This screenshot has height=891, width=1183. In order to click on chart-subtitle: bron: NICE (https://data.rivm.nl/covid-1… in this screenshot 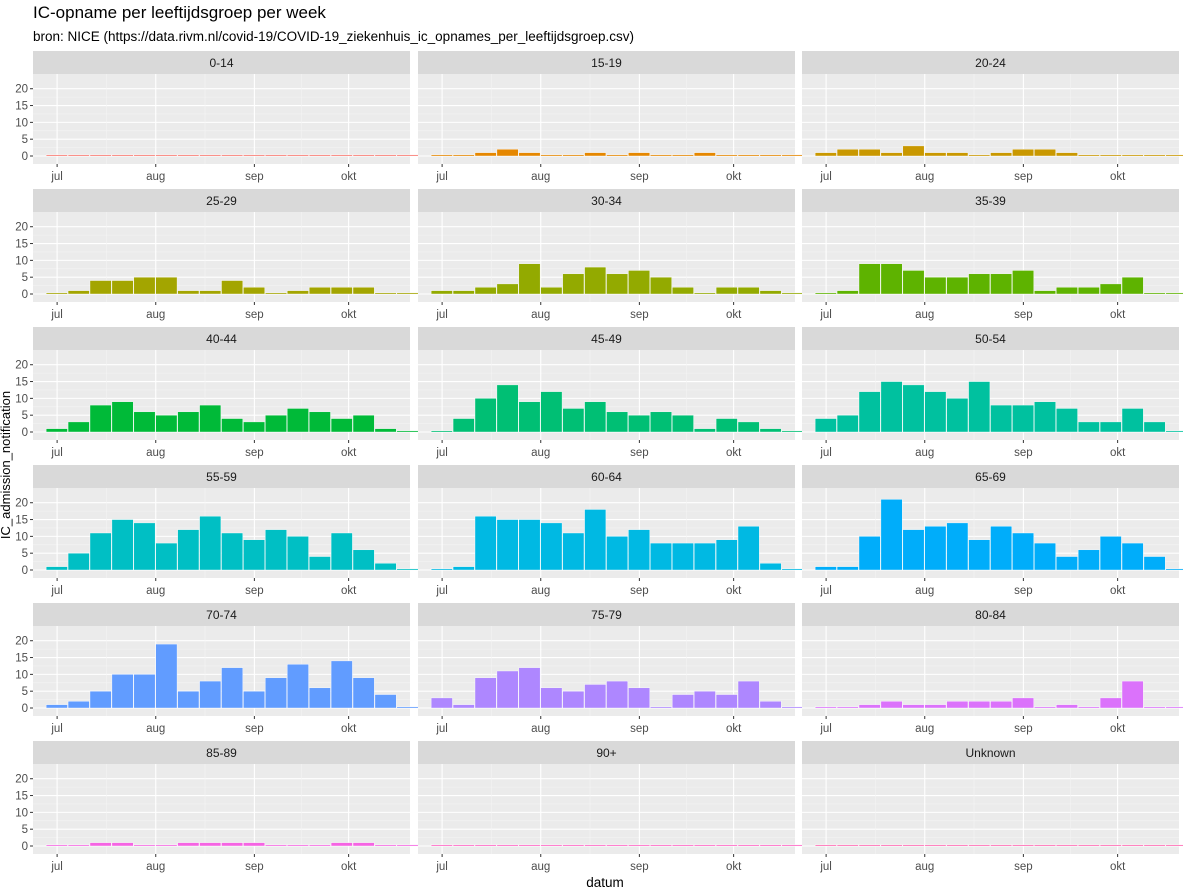, I will do `click(334, 36)`.